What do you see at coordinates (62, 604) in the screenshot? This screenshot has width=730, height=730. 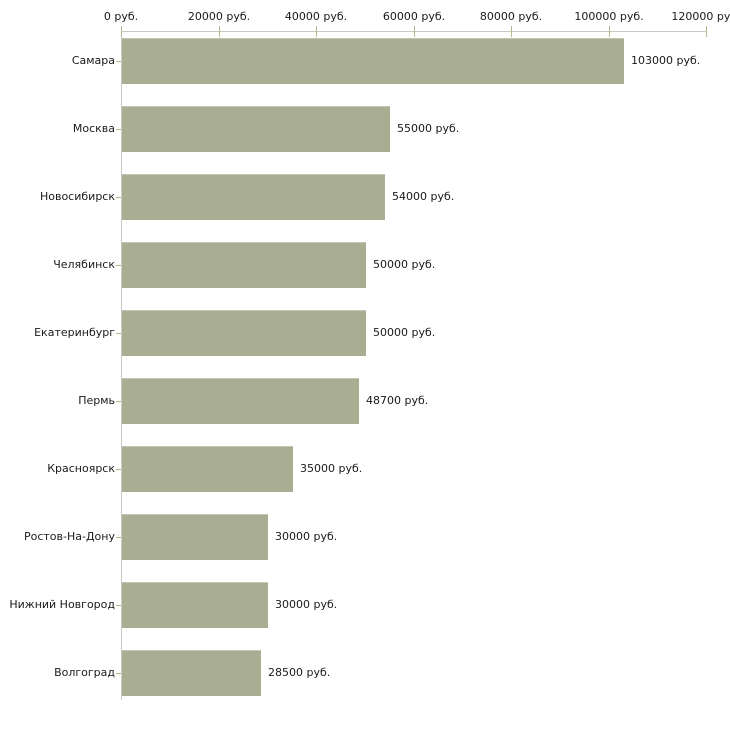 I see `category-label: Нижний Новгород` at bounding box center [62, 604].